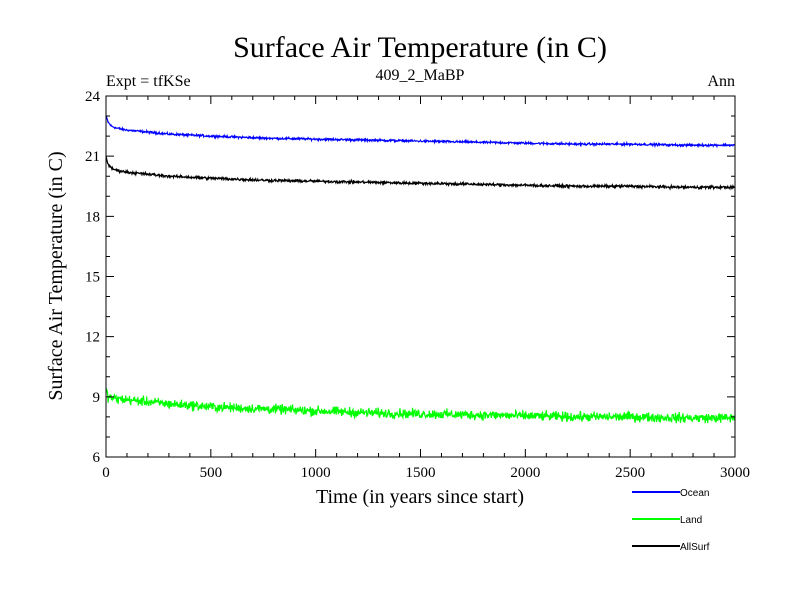 The height and width of the screenshot is (600, 800). What do you see at coordinates (211, 473) in the screenshot?
I see `x-tick-label: 500` at bounding box center [211, 473].